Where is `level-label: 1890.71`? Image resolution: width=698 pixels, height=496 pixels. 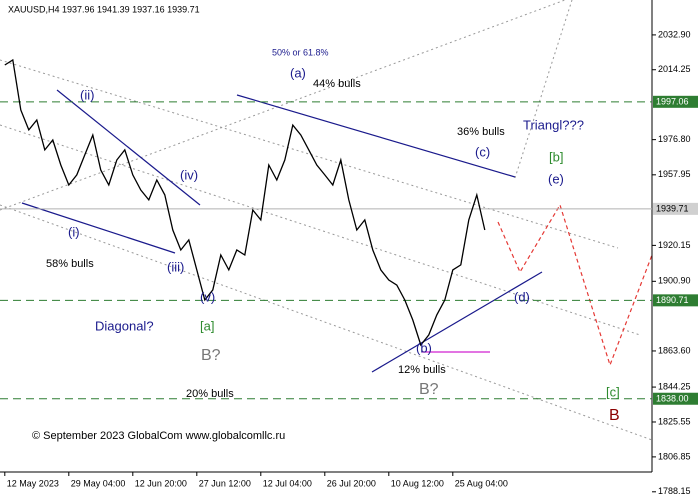
level-label: 1890.71 is located at coordinates (672, 300).